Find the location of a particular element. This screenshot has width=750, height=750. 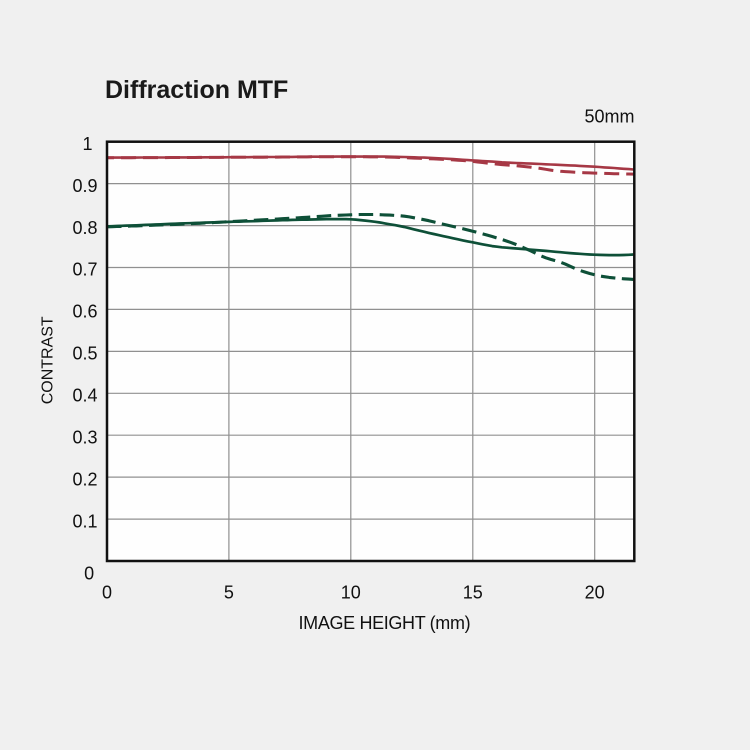

svg-text: 0.5 is located at coordinates (84, 354).